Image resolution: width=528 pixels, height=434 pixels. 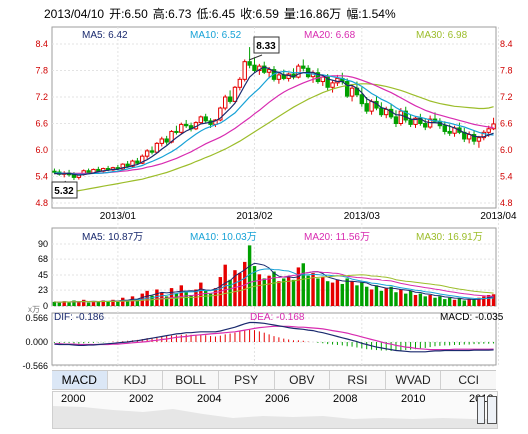 I want to click on price-tick-left: 7.8, so click(x=41, y=71).